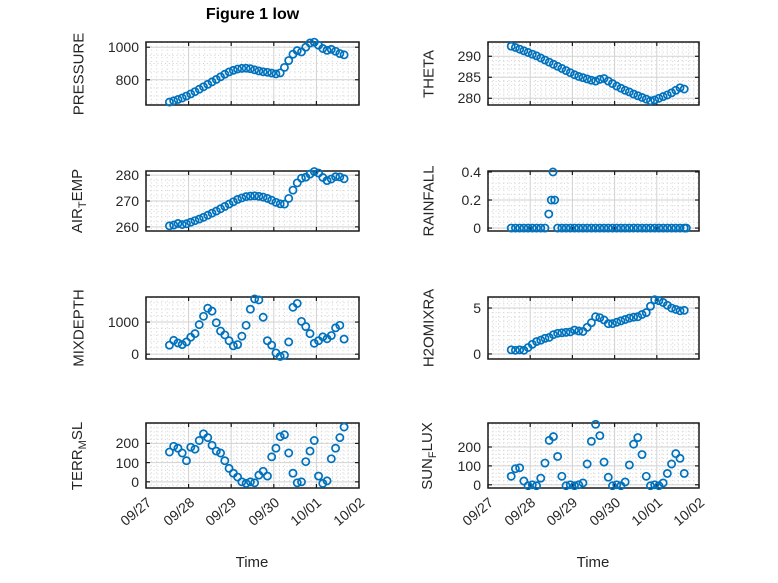 The image size is (778, 583). What do you see at coordinates (427, 436) in the screenshot?
I see `y-axis-label-text: LUX` at bounding box center [427, 436].